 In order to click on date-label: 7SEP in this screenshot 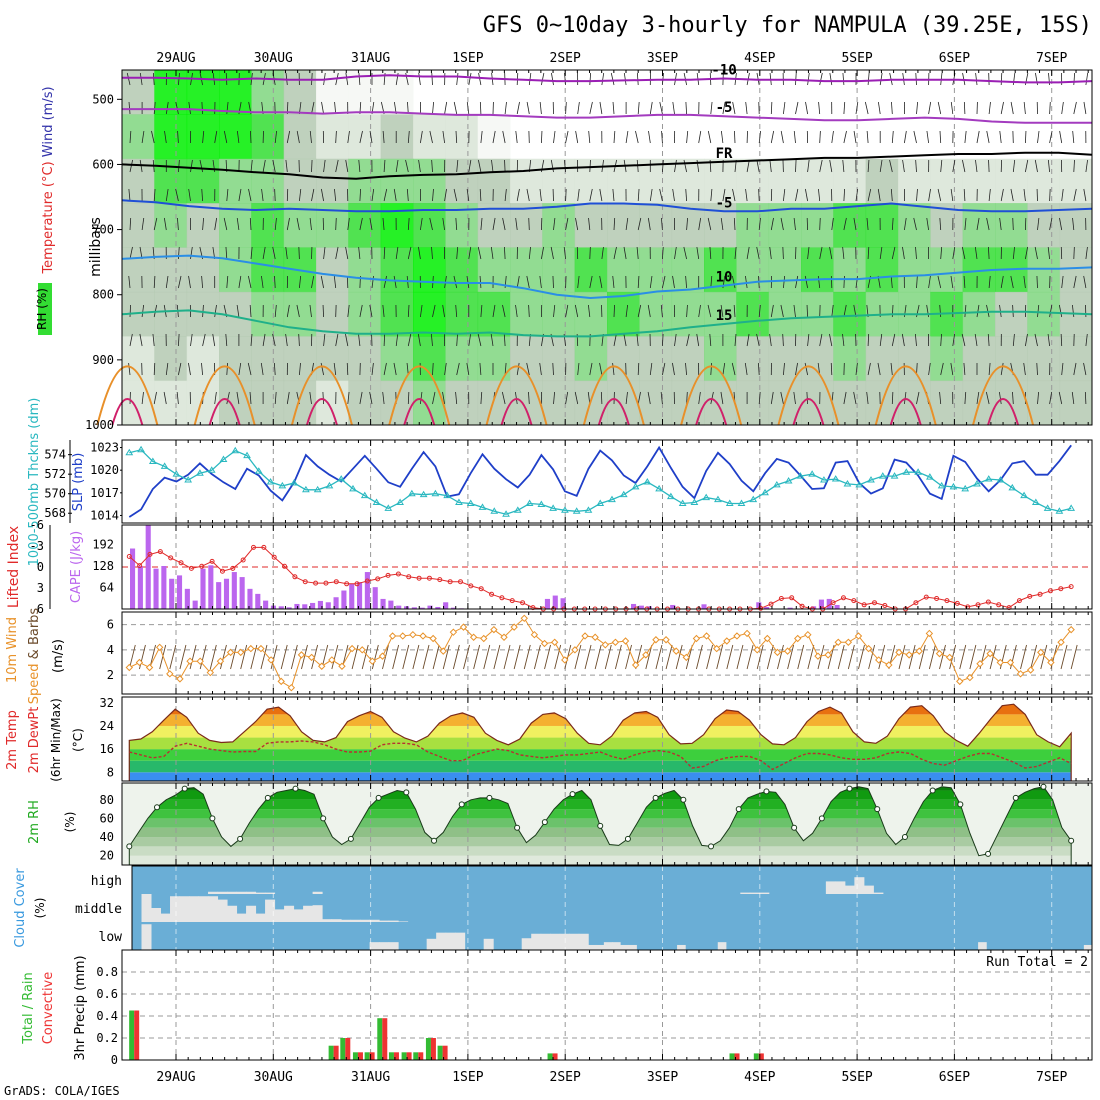, I will do `click(1051, 58)`.